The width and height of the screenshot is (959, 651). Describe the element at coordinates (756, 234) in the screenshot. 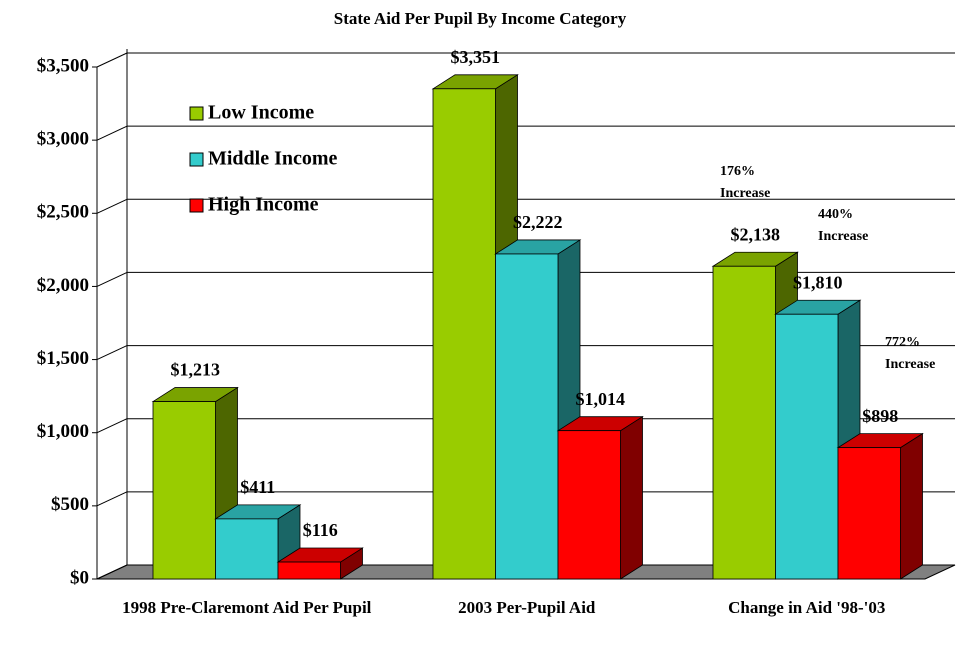

I see `value-label: $2,138` at that location.